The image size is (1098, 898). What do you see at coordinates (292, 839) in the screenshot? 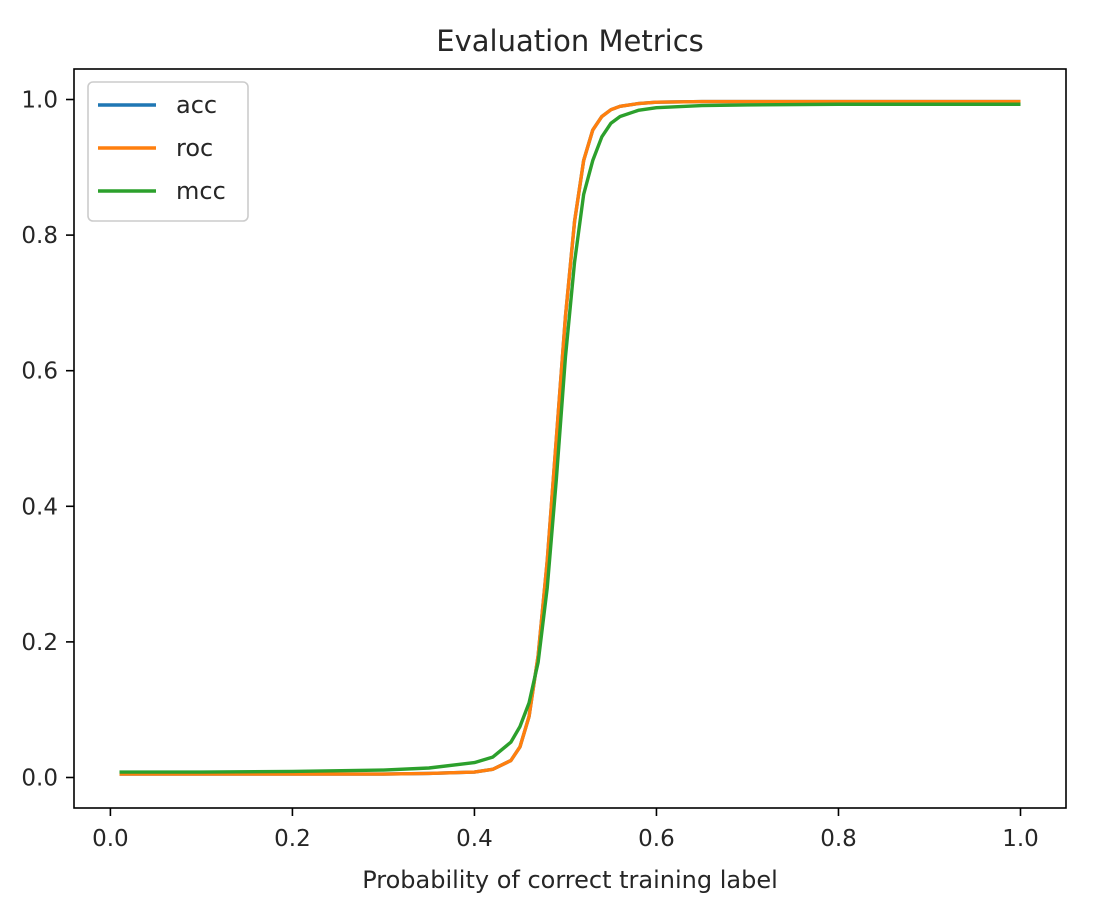
I see `x-tick-label: 0.2` at bounding box center [292, 839].